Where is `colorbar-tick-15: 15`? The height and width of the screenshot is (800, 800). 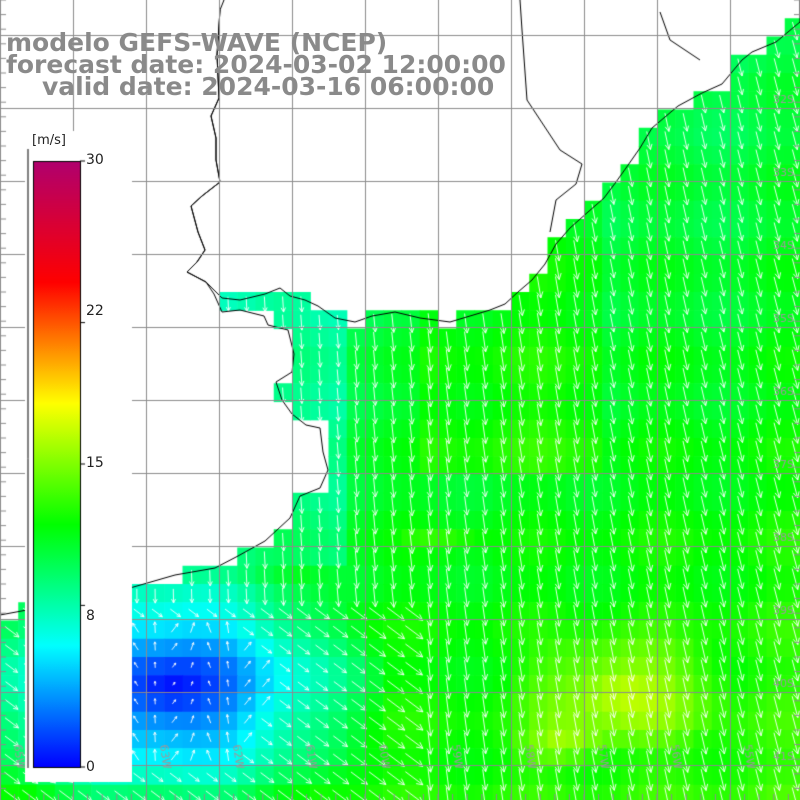
colorbar-tick-15: 15 is located at coordinates (95, 463).